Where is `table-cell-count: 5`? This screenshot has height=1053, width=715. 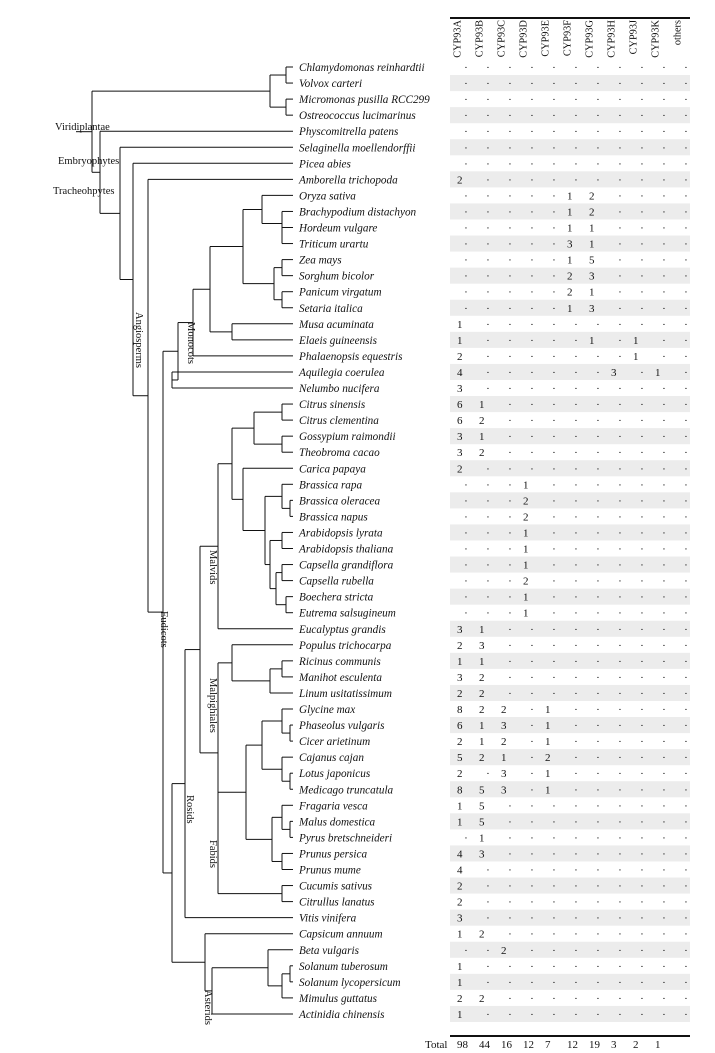 table-cell-count: 5 is located at coordinates (482, 806).